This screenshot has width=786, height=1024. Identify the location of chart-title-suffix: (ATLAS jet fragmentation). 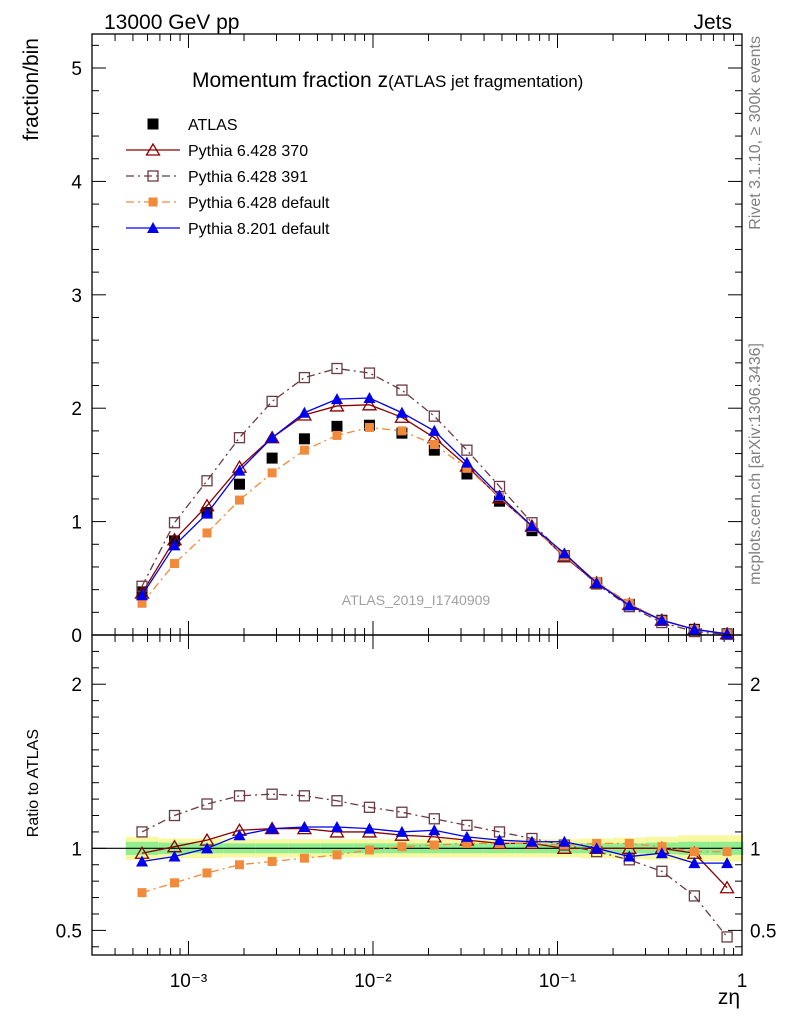
(485, 81).